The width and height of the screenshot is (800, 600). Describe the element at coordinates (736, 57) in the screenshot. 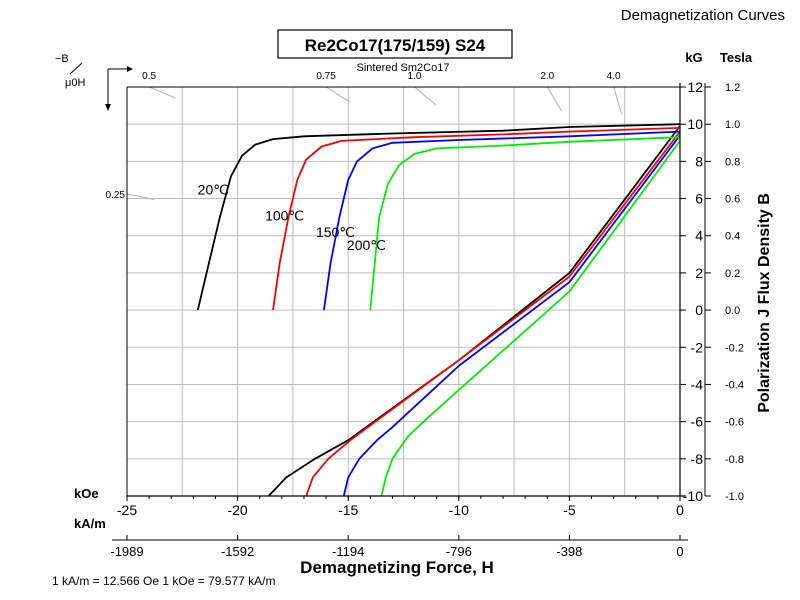

I see `y-unit-tesla: Tesla` at that location.